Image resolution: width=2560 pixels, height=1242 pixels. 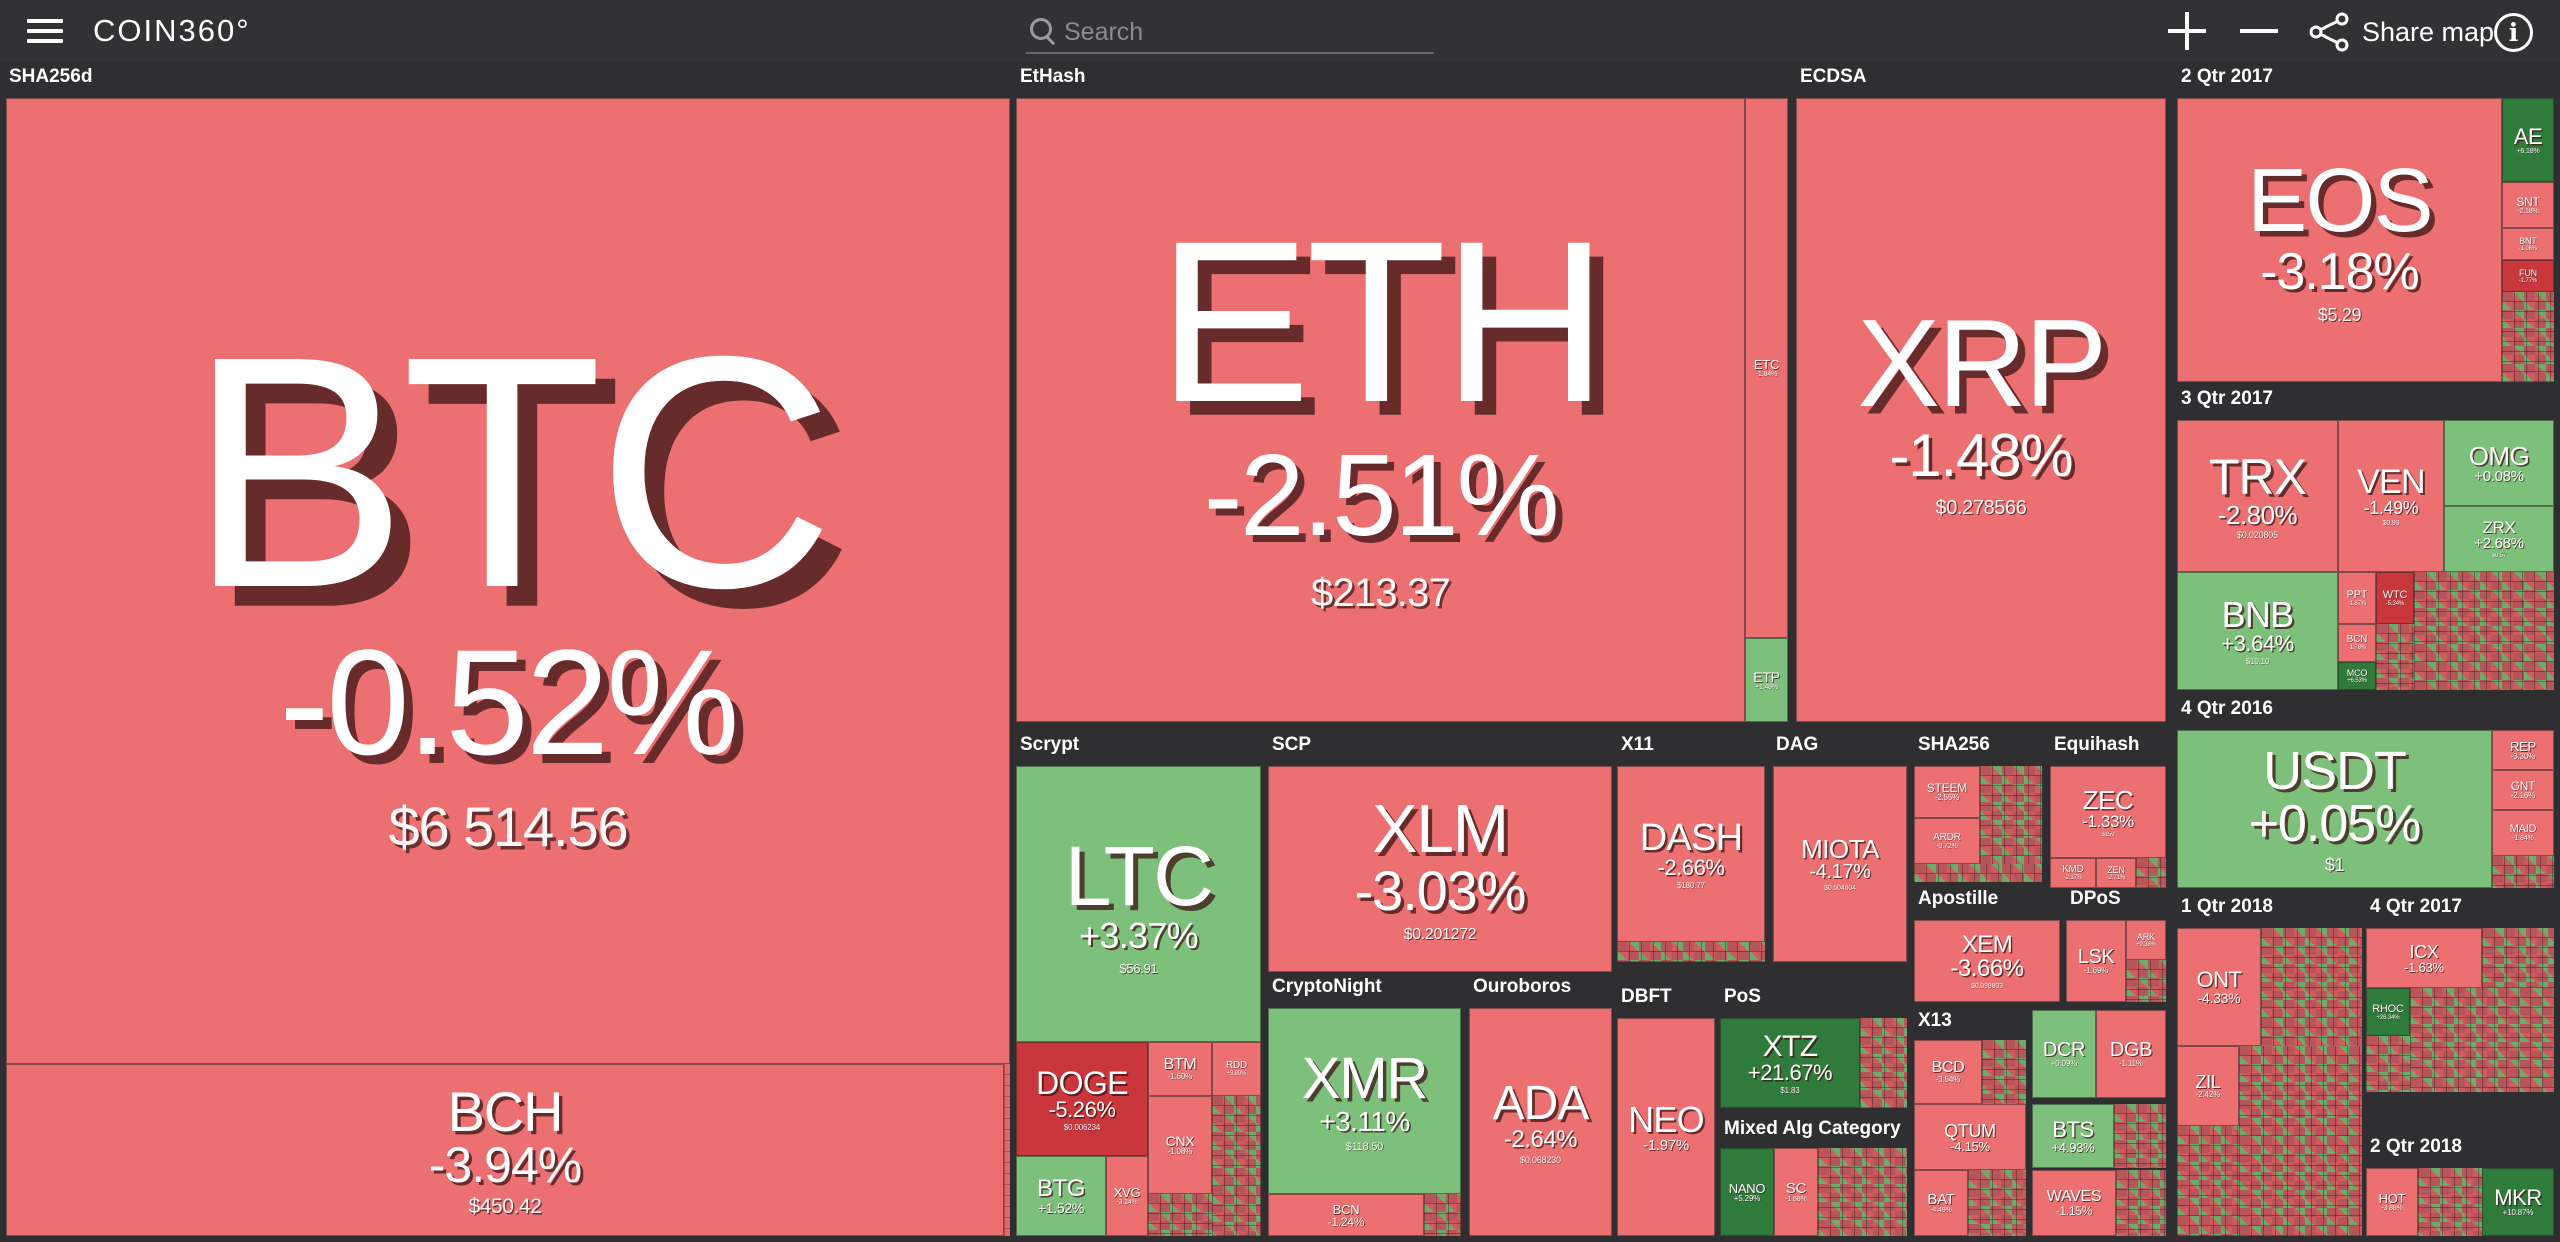 I want to click on zoom-in-button, so click(x=2187, y=31).